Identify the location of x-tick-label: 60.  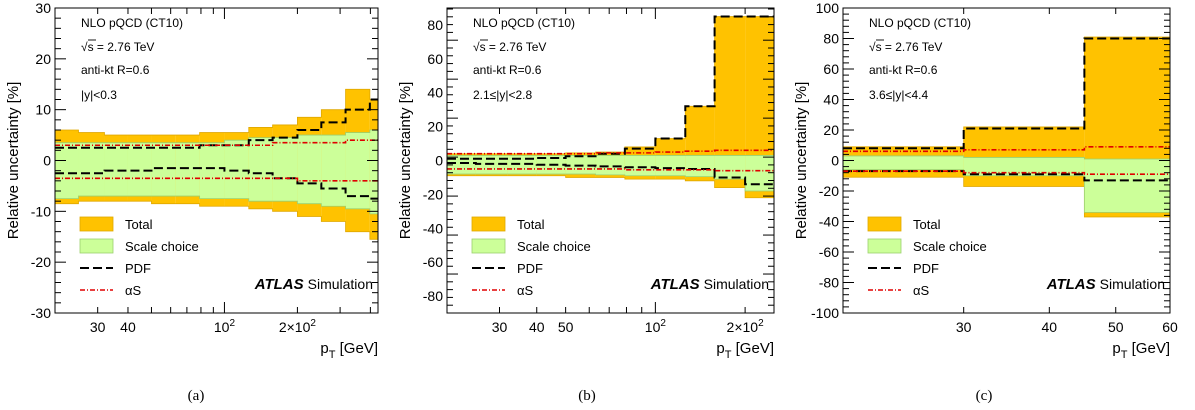
(1170, 327).